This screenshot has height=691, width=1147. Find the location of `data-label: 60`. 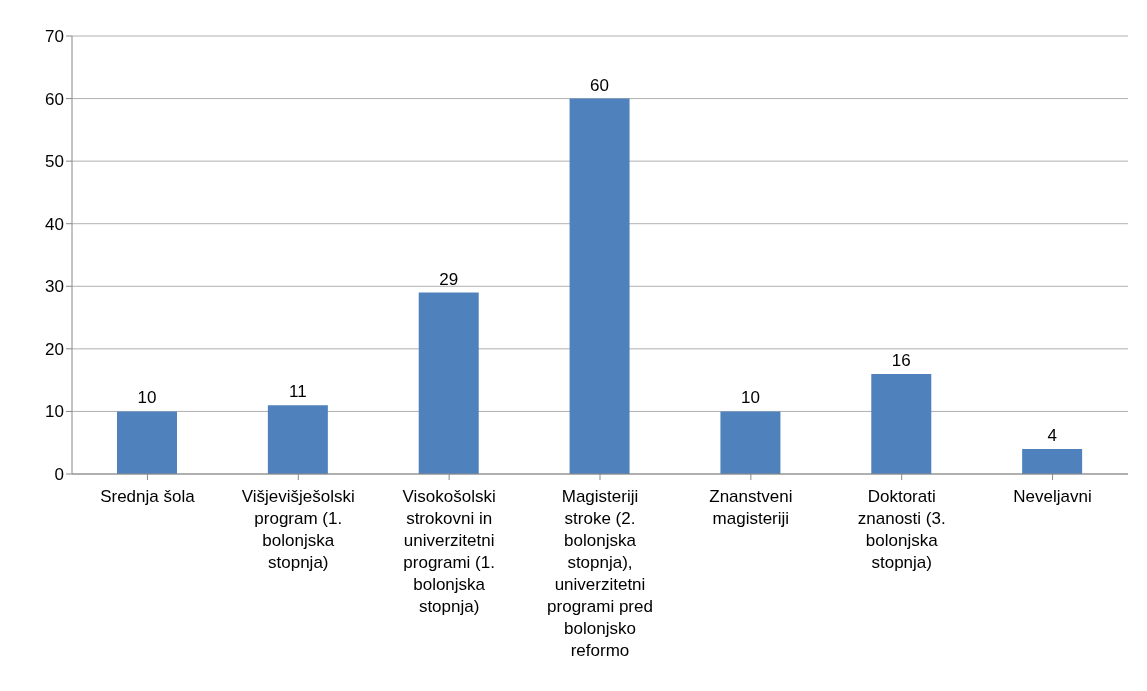

data-label: 60 is located at coordinates (600, 85).